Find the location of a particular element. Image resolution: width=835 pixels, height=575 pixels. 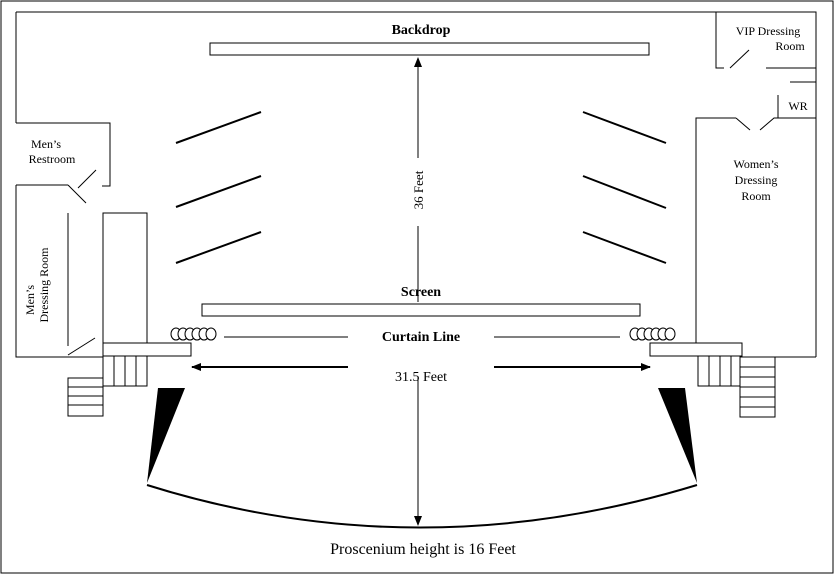

house-curve is located at coordinates (422, 506).